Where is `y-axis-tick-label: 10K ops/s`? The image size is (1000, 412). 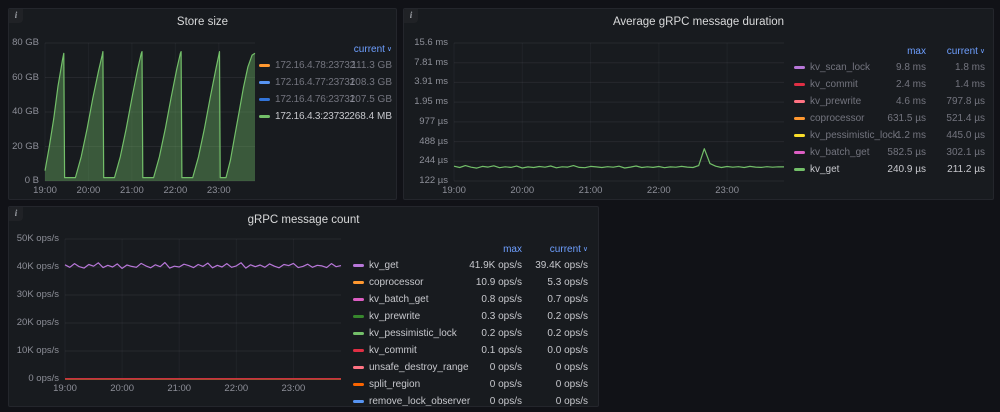
y-axis-tick-label: 10K ops/s is located at coordinates (37, 350).